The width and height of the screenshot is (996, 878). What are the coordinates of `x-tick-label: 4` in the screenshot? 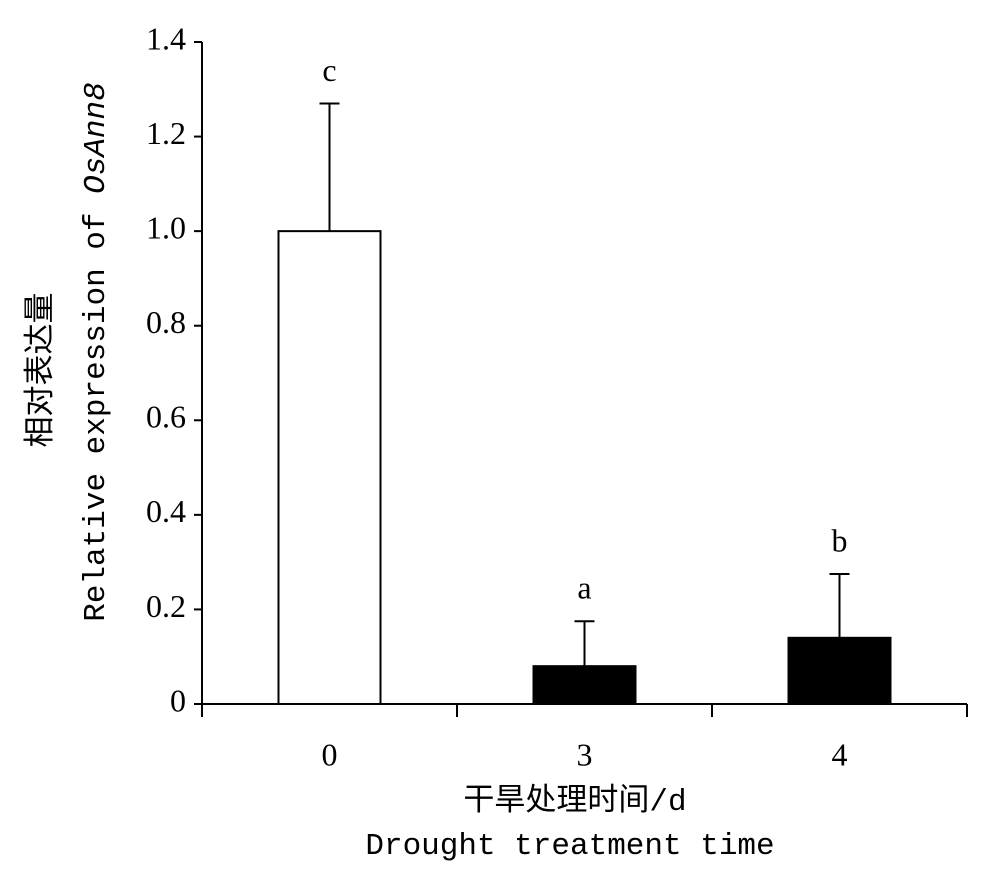 It's located at (840, 754).